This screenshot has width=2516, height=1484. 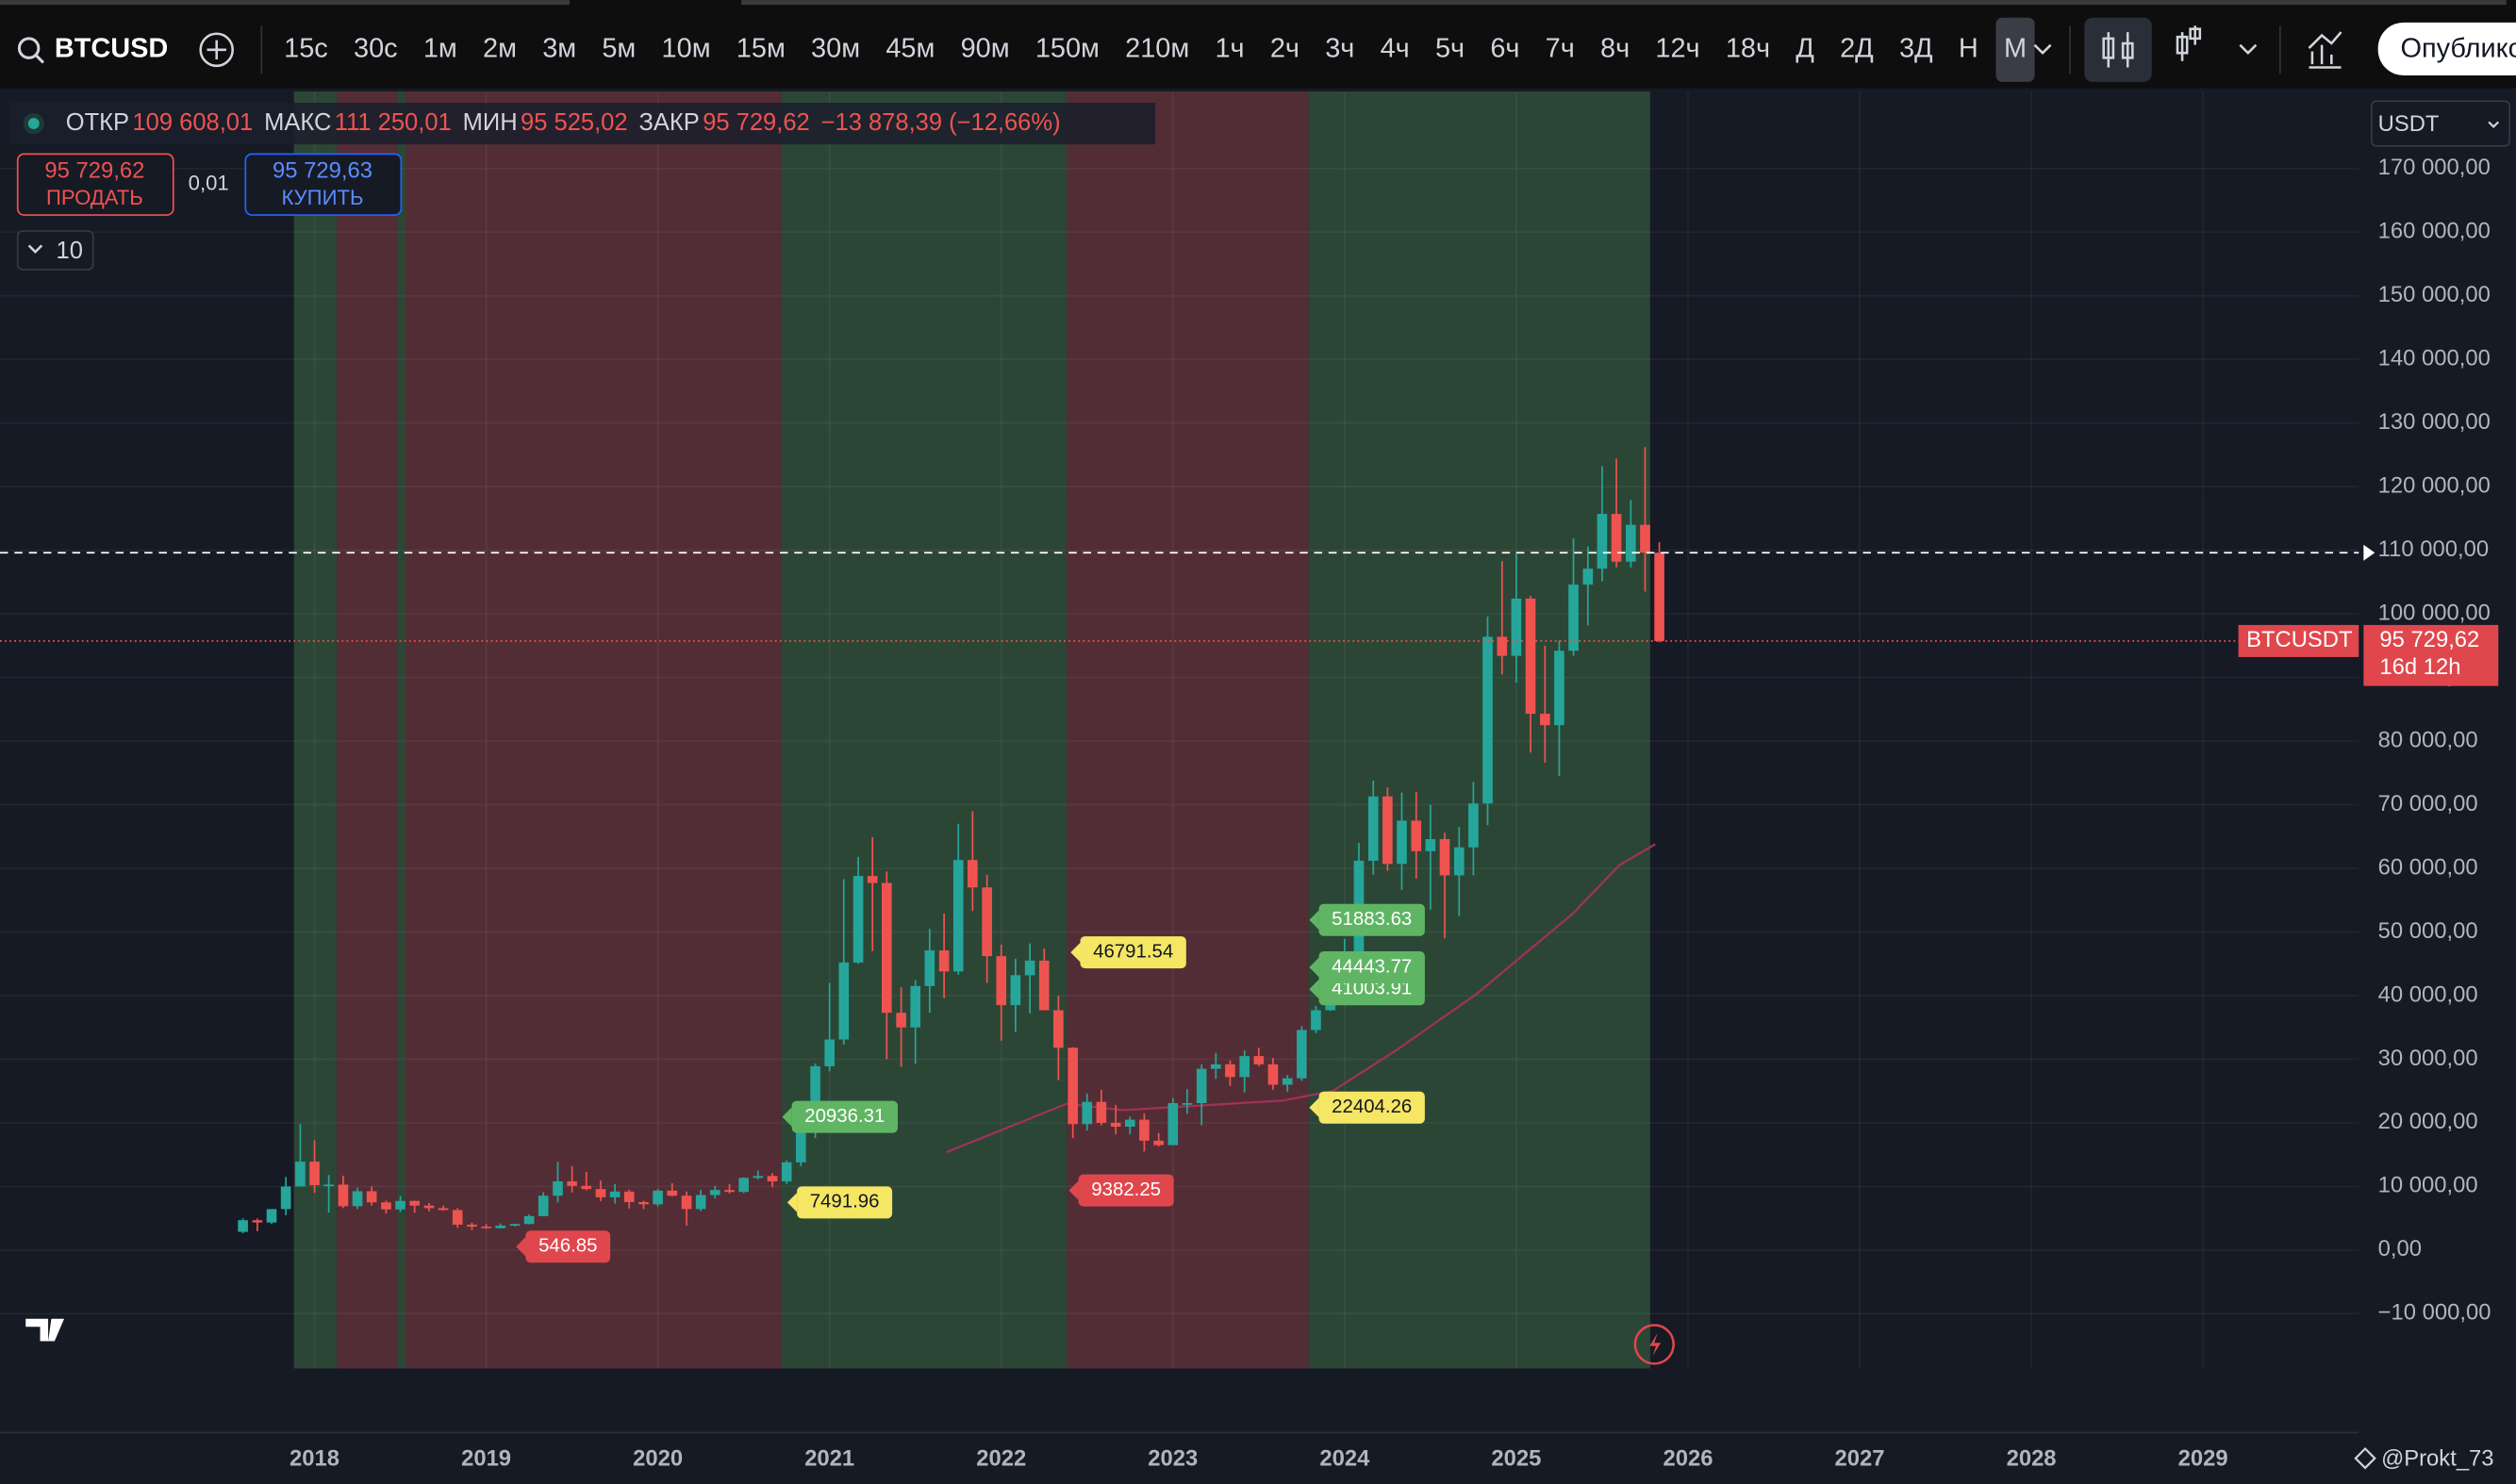 What do you see at coordinates (209, 183) in the screenshot?
I see `quantity: 0,01` at bounding box center [209, 183].